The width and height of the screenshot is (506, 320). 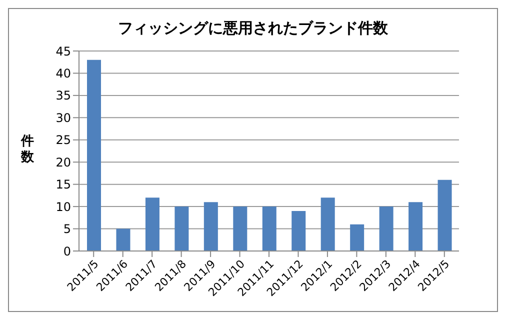 I want to click on y-tick-label: 45, so click(x=63, y=51).